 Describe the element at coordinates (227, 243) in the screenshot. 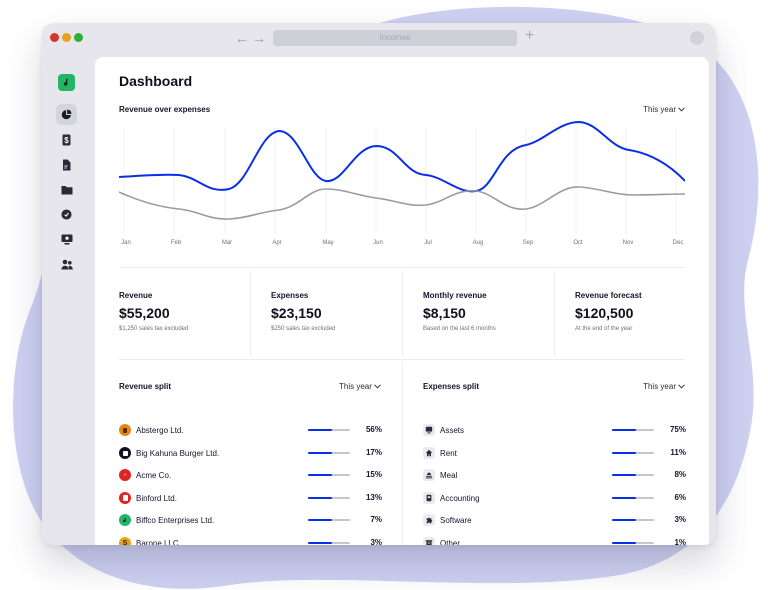

I see `x-axis-label: Mar` at that location.